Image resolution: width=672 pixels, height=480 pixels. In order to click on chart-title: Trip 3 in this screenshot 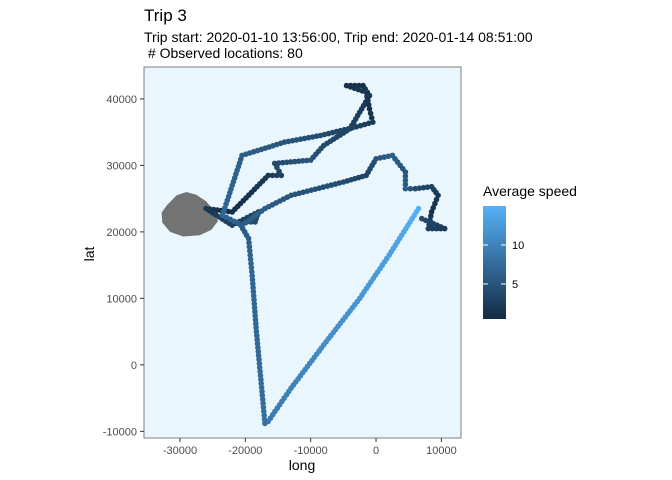, I will do `click(165, 15)`.